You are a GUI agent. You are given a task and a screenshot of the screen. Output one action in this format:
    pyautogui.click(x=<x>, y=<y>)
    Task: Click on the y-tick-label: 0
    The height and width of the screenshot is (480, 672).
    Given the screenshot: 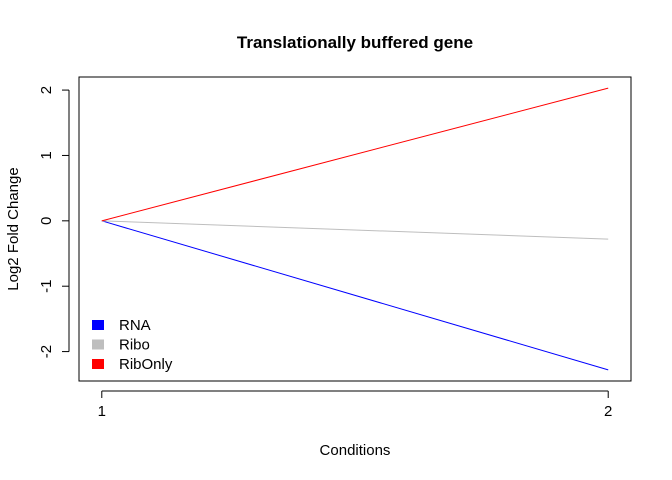 What is the action you would take?
    pyautogui.click(x=46, y=221)
    